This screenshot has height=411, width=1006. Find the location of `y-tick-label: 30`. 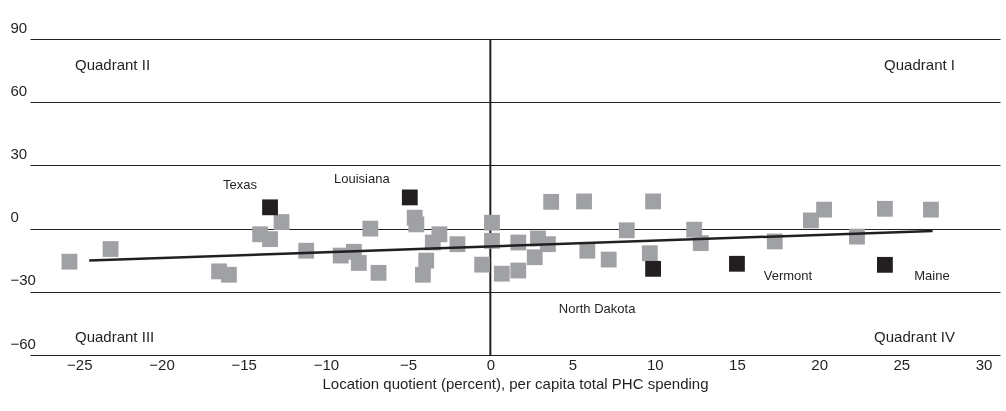

y-tick-label: 30 is located at coordinates (19, 153).